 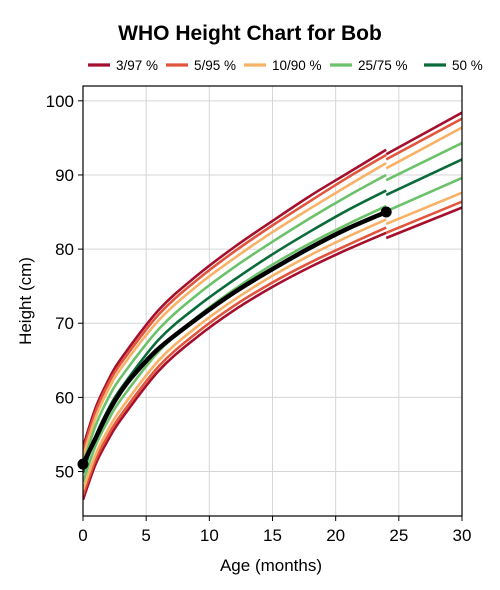 What do you see at coordinates (297, 65) in the screenshot?
I see `legend-label: 10/90 %` at bounding box center [297, 65].